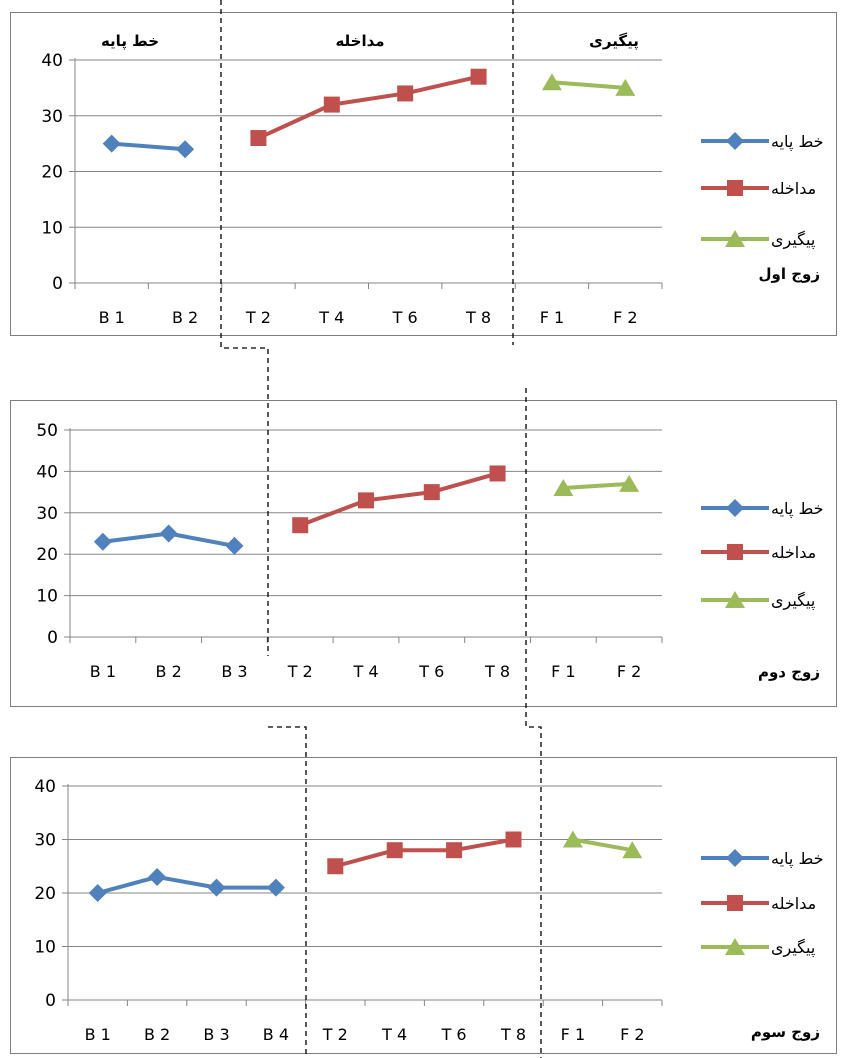 The height and width of the screenshot is (1058, 844). Describe the element at coordinates (785, 1032) in the screenshot. I see `panel-label: زوج سوم` at that location.